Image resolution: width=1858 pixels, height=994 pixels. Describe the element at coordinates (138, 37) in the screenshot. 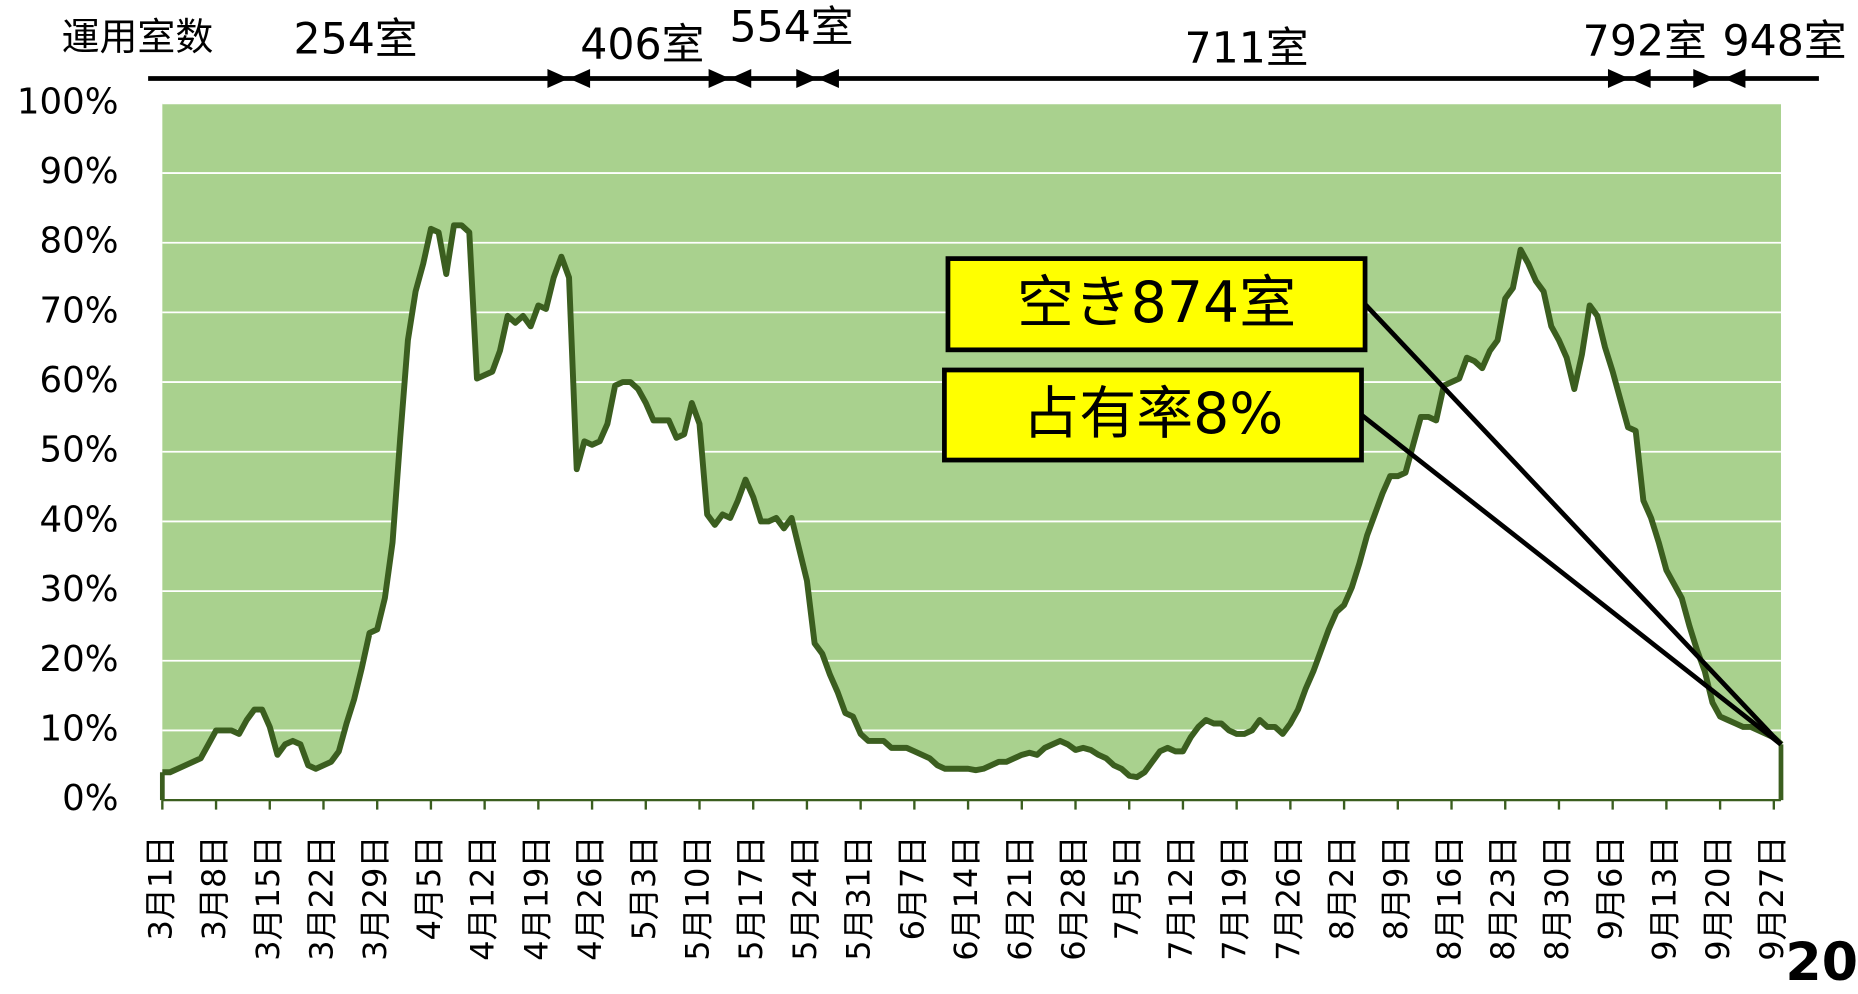

I see `rooms-label: 運用室数` at that location.